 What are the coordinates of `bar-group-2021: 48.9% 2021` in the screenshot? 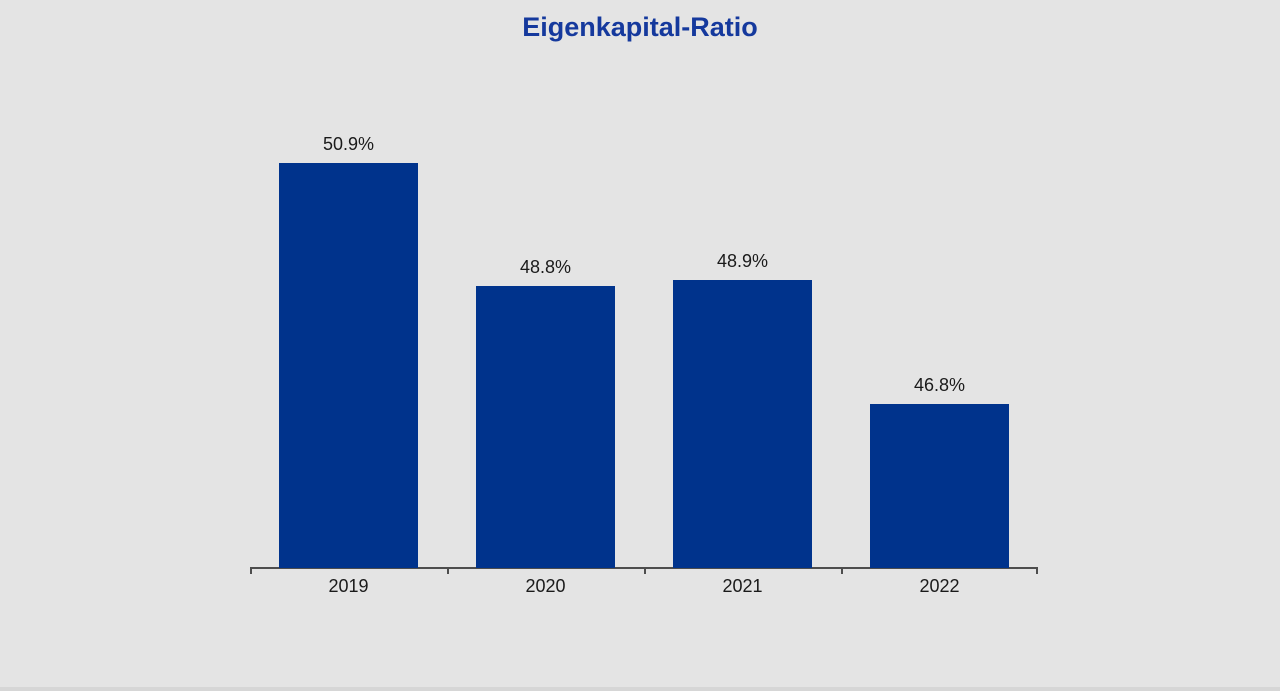 It's located at (742, 347).